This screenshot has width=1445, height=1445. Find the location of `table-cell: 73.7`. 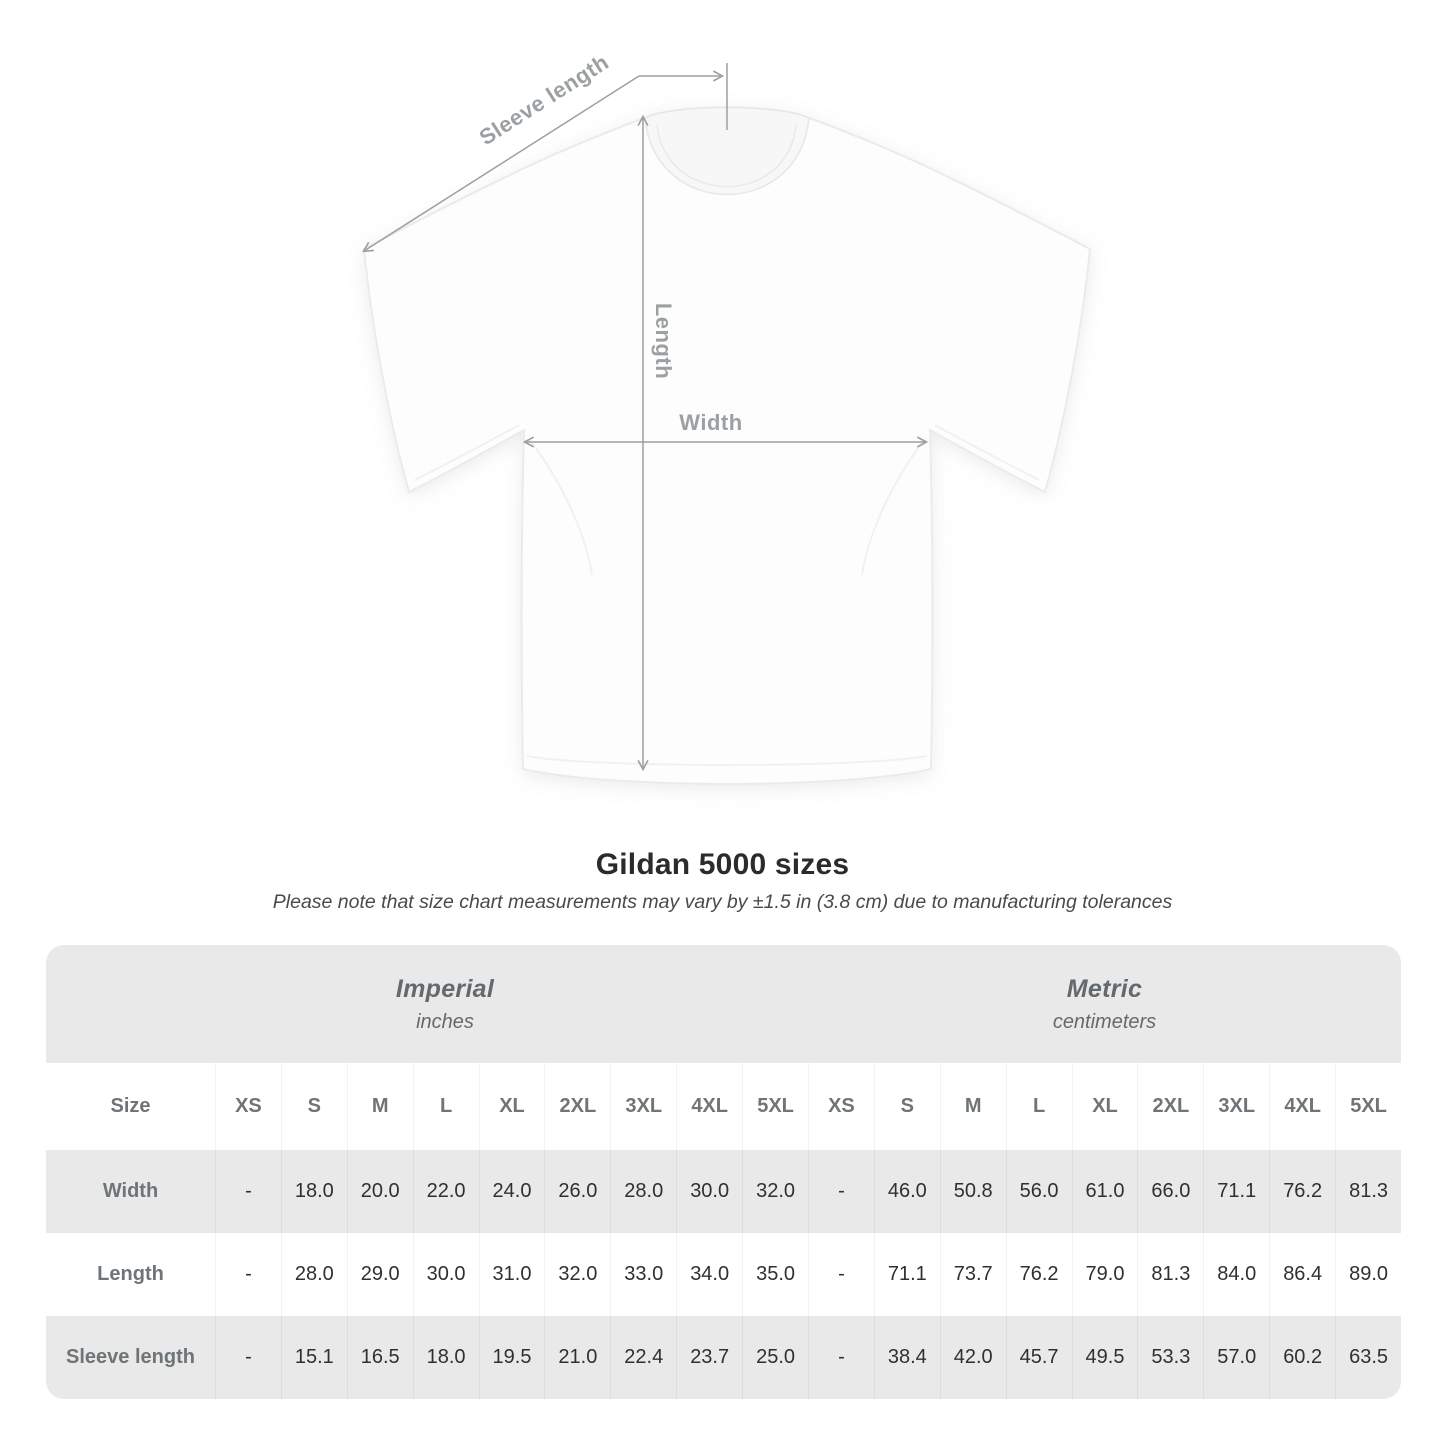

table-cell: 73.7 is located at coordinates (972, 1274).